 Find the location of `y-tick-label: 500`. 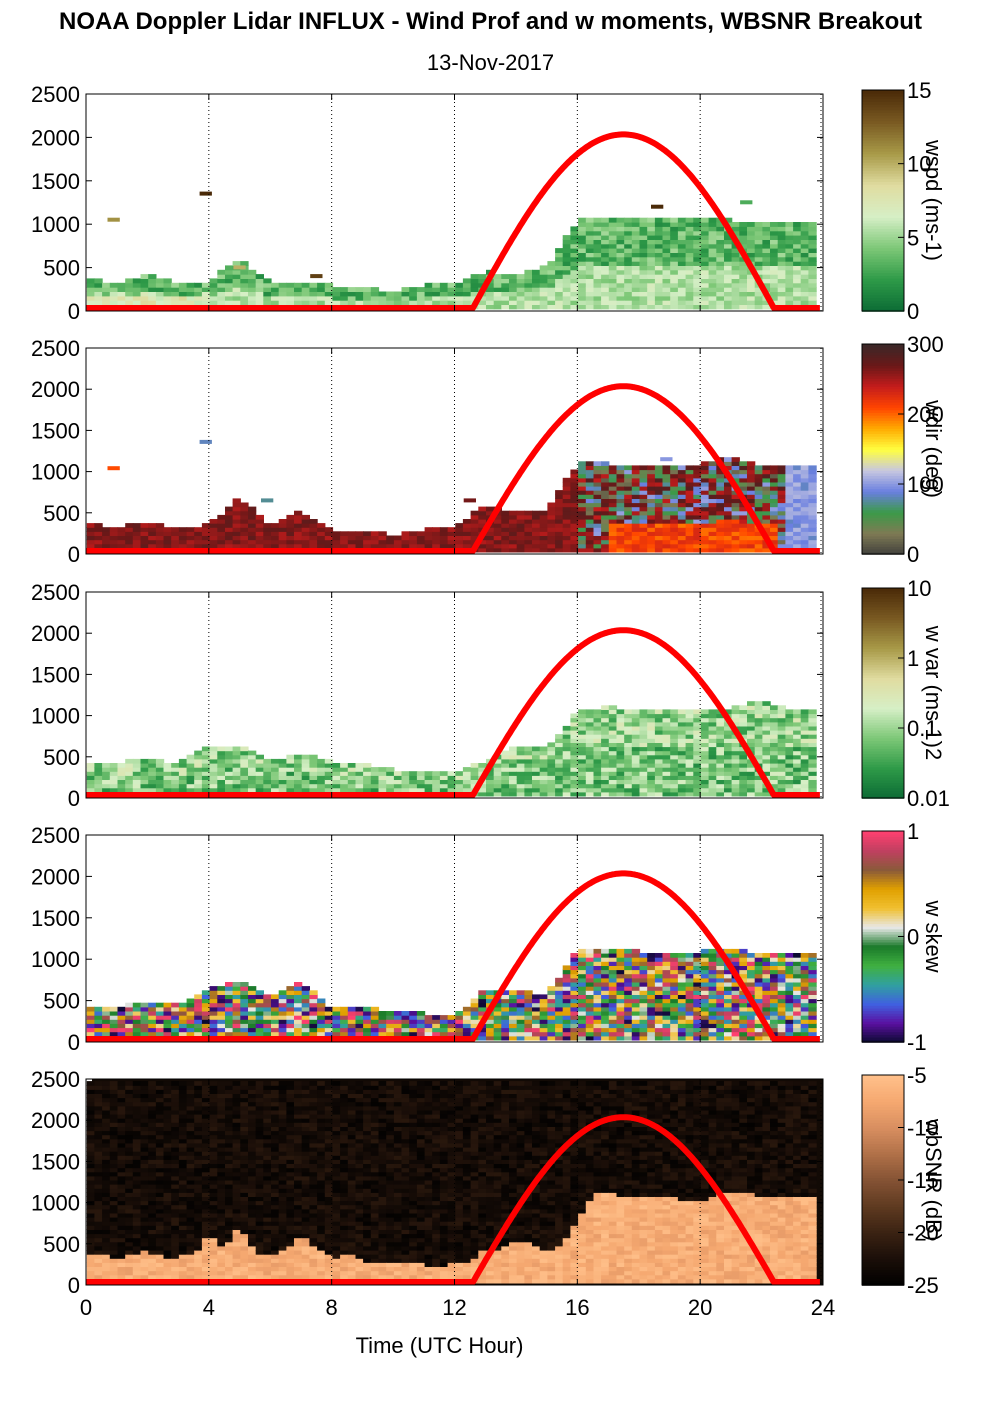

y-tick-label: 500 is located at coordinates (61, 757).